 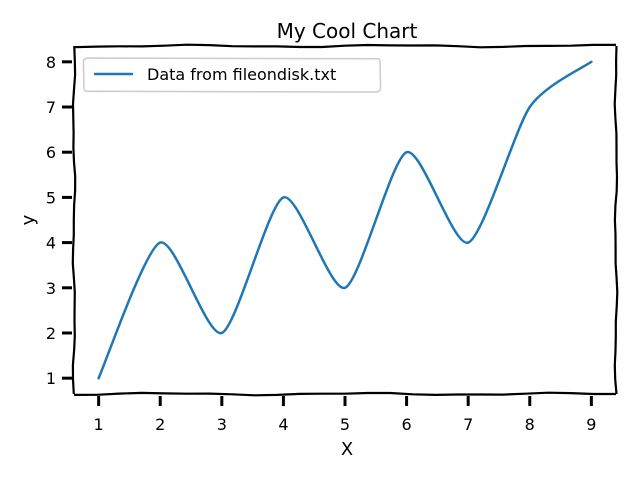 What do you see at coordinates (347, 449) in the screenshot?
I see `x-axis-label: X` at bounding box center [347, 449].